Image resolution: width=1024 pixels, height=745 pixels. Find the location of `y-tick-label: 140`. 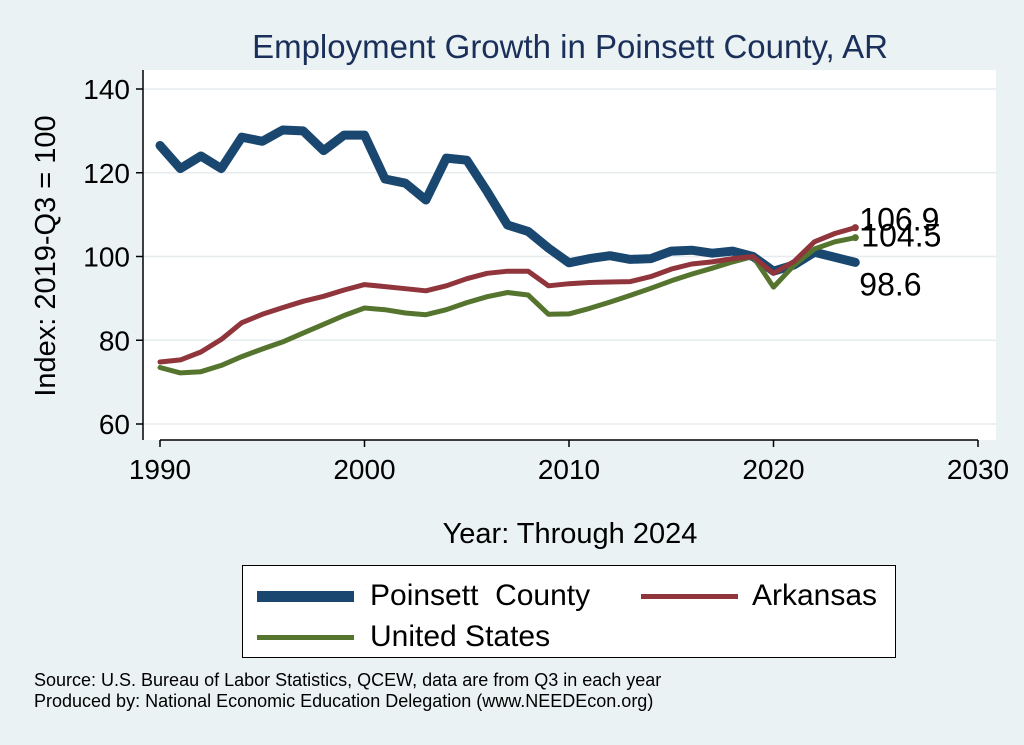

y-tick-label: 140 is located at coordinates (106, 89).